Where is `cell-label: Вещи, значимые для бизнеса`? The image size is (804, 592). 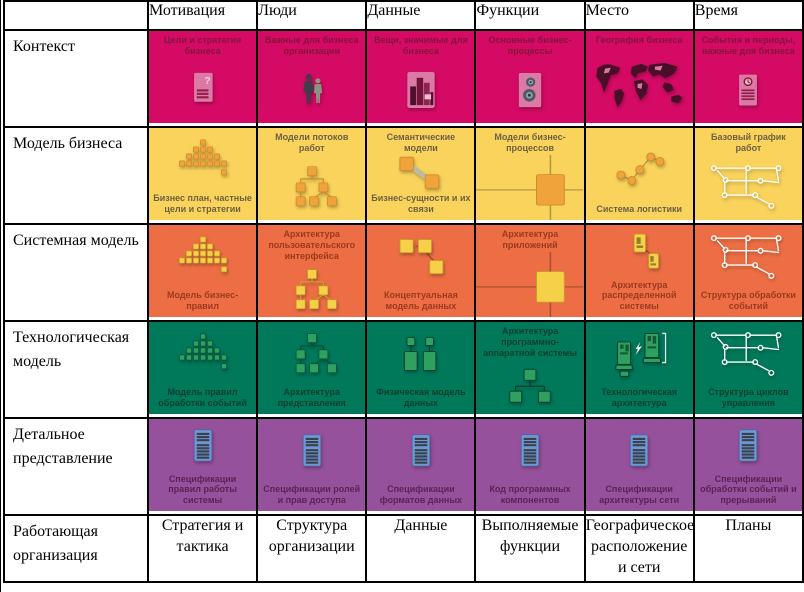
cell-label: Вещи, значимые для бизнеса is located at coordinates (421, 45).